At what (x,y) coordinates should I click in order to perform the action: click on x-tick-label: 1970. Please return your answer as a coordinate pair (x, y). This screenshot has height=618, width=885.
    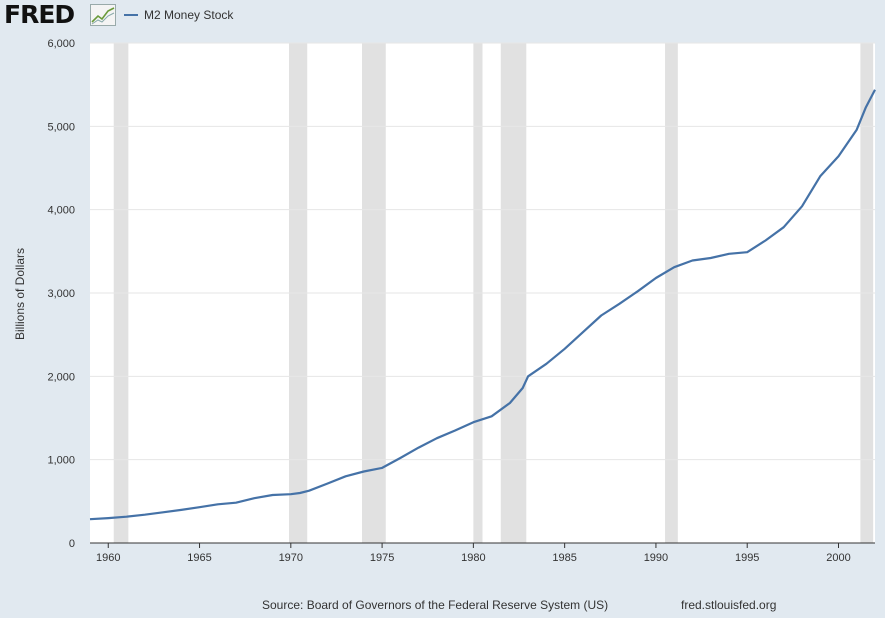
    Looking at the image, I should click on (291, 558).